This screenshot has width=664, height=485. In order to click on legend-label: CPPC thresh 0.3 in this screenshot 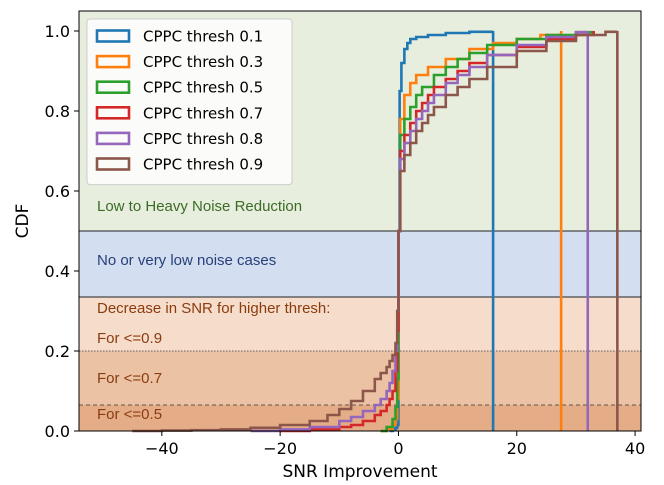, I will do `click(203, 62)`.